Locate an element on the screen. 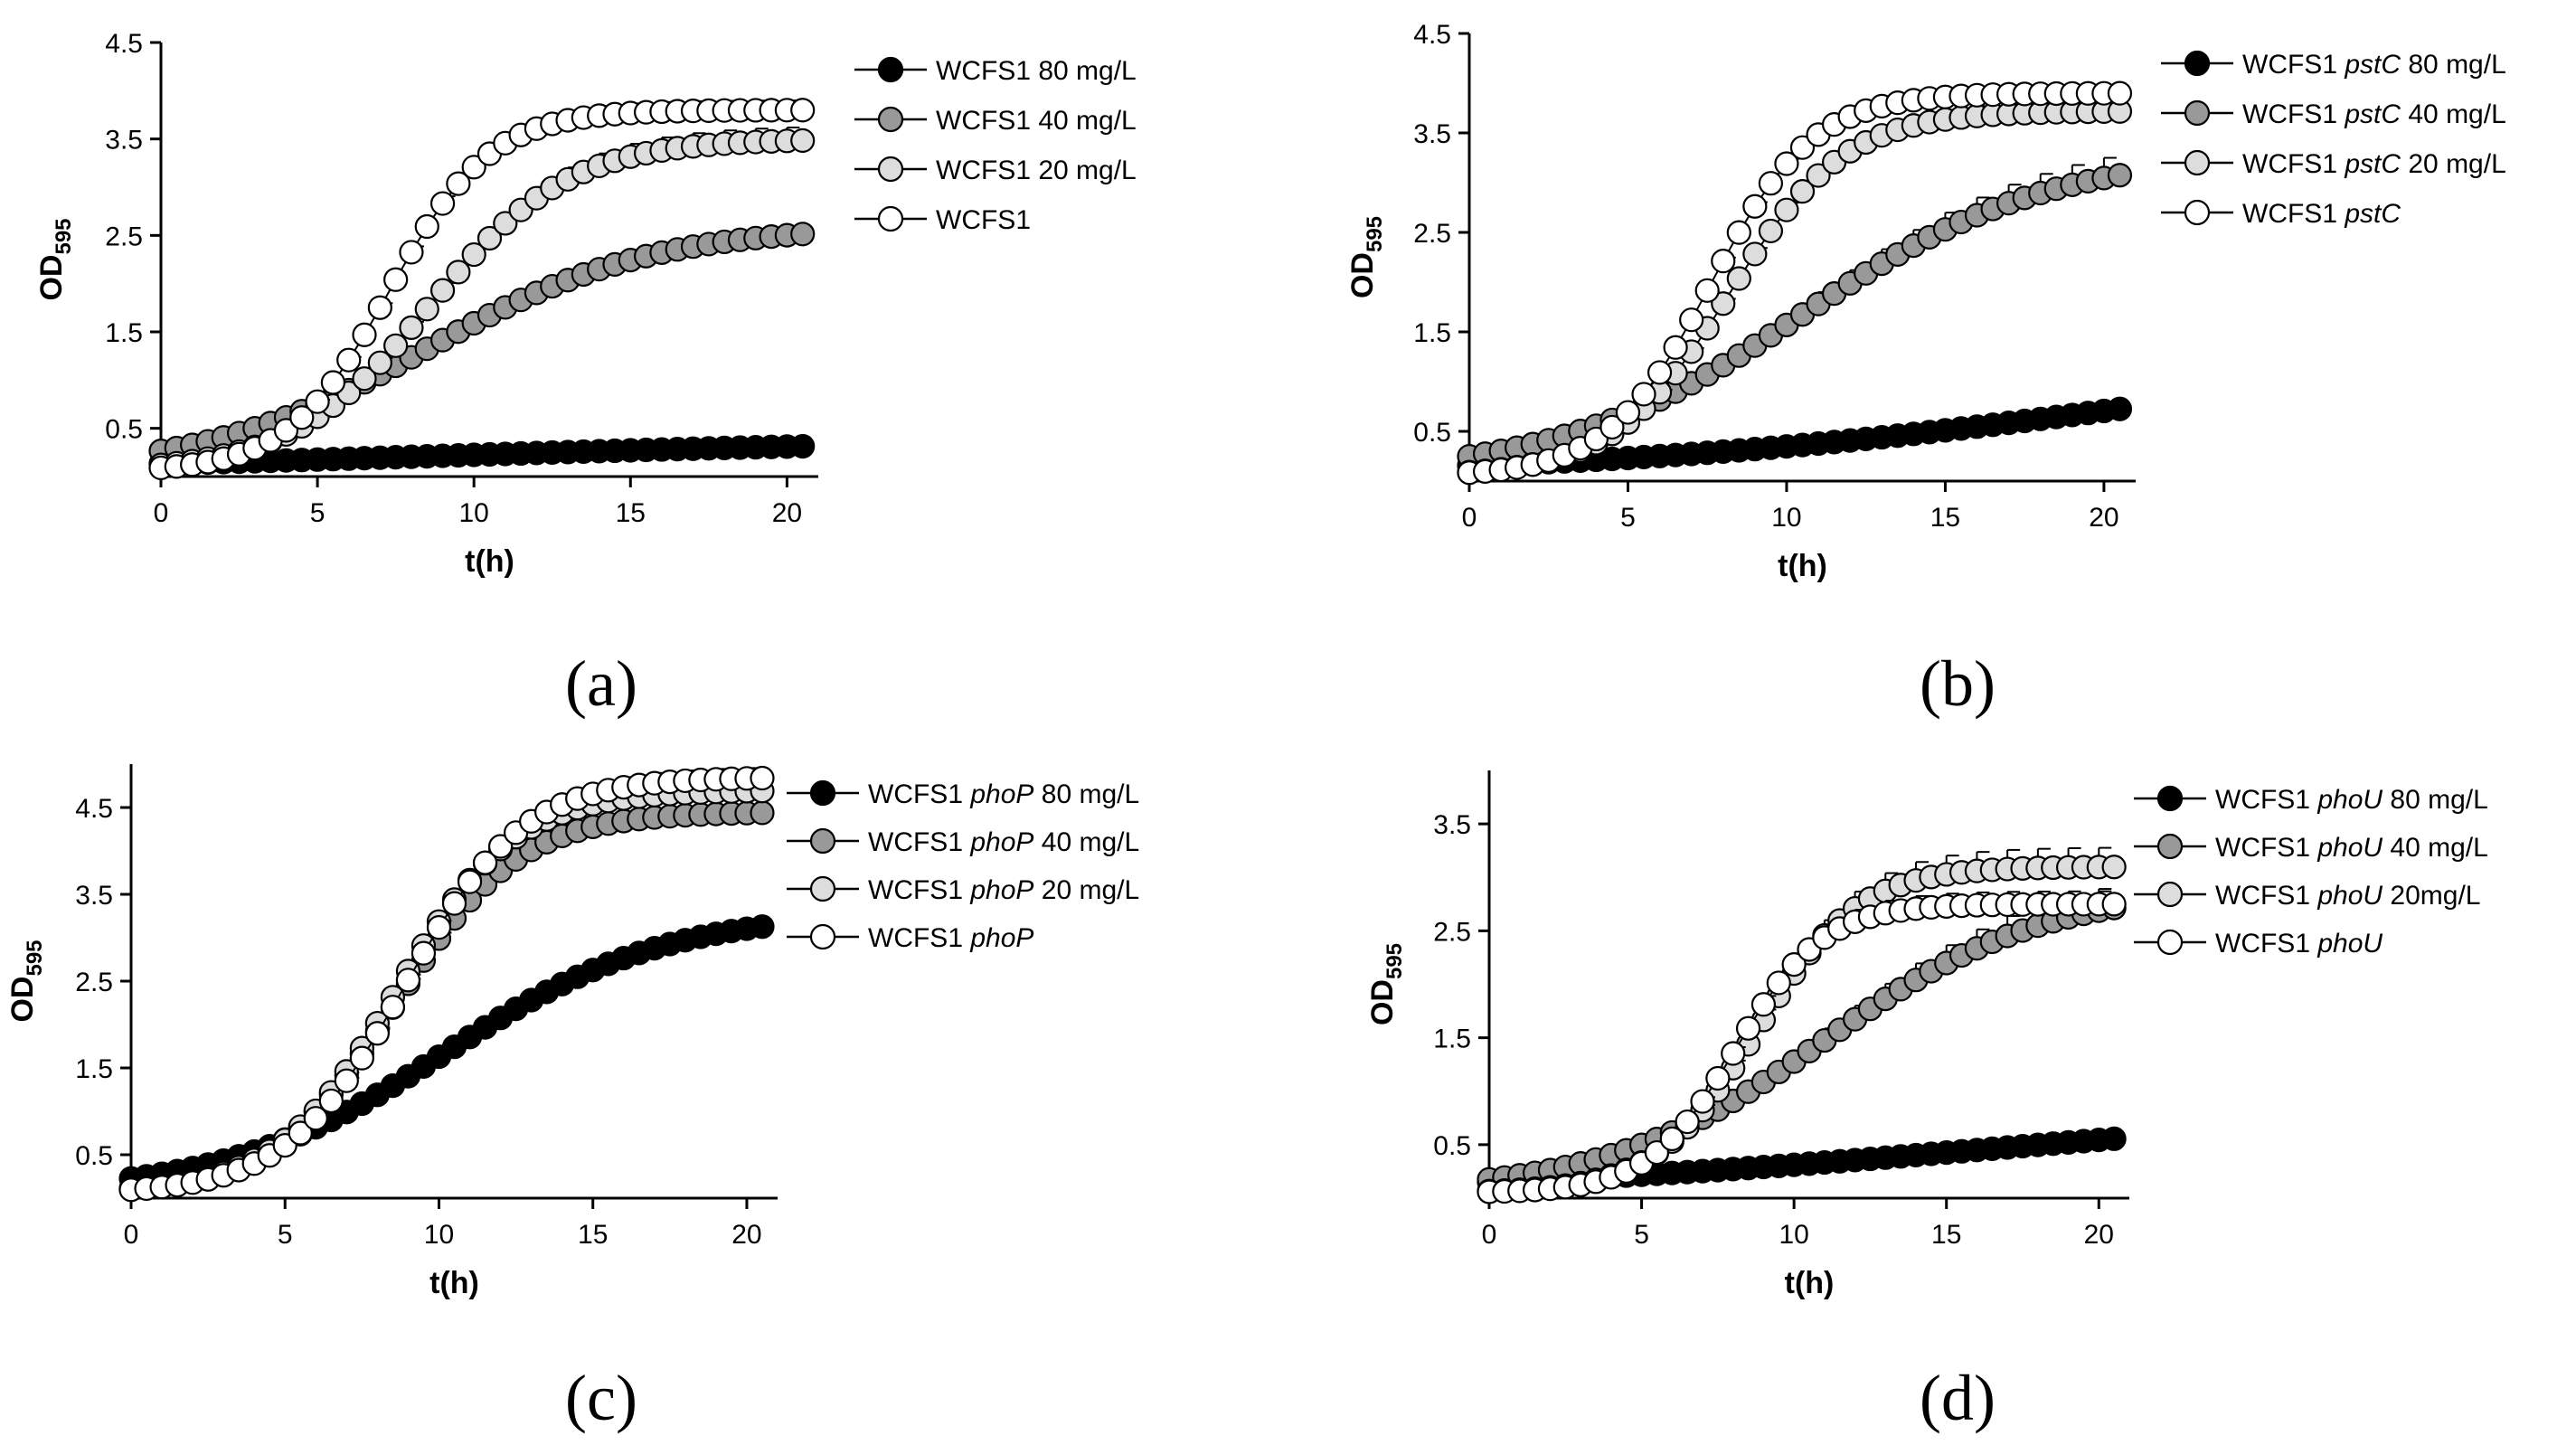 This screenshot has width=2576, height=1445. legend-label-part: 20mg/L is located at coordinates (2431, 896).